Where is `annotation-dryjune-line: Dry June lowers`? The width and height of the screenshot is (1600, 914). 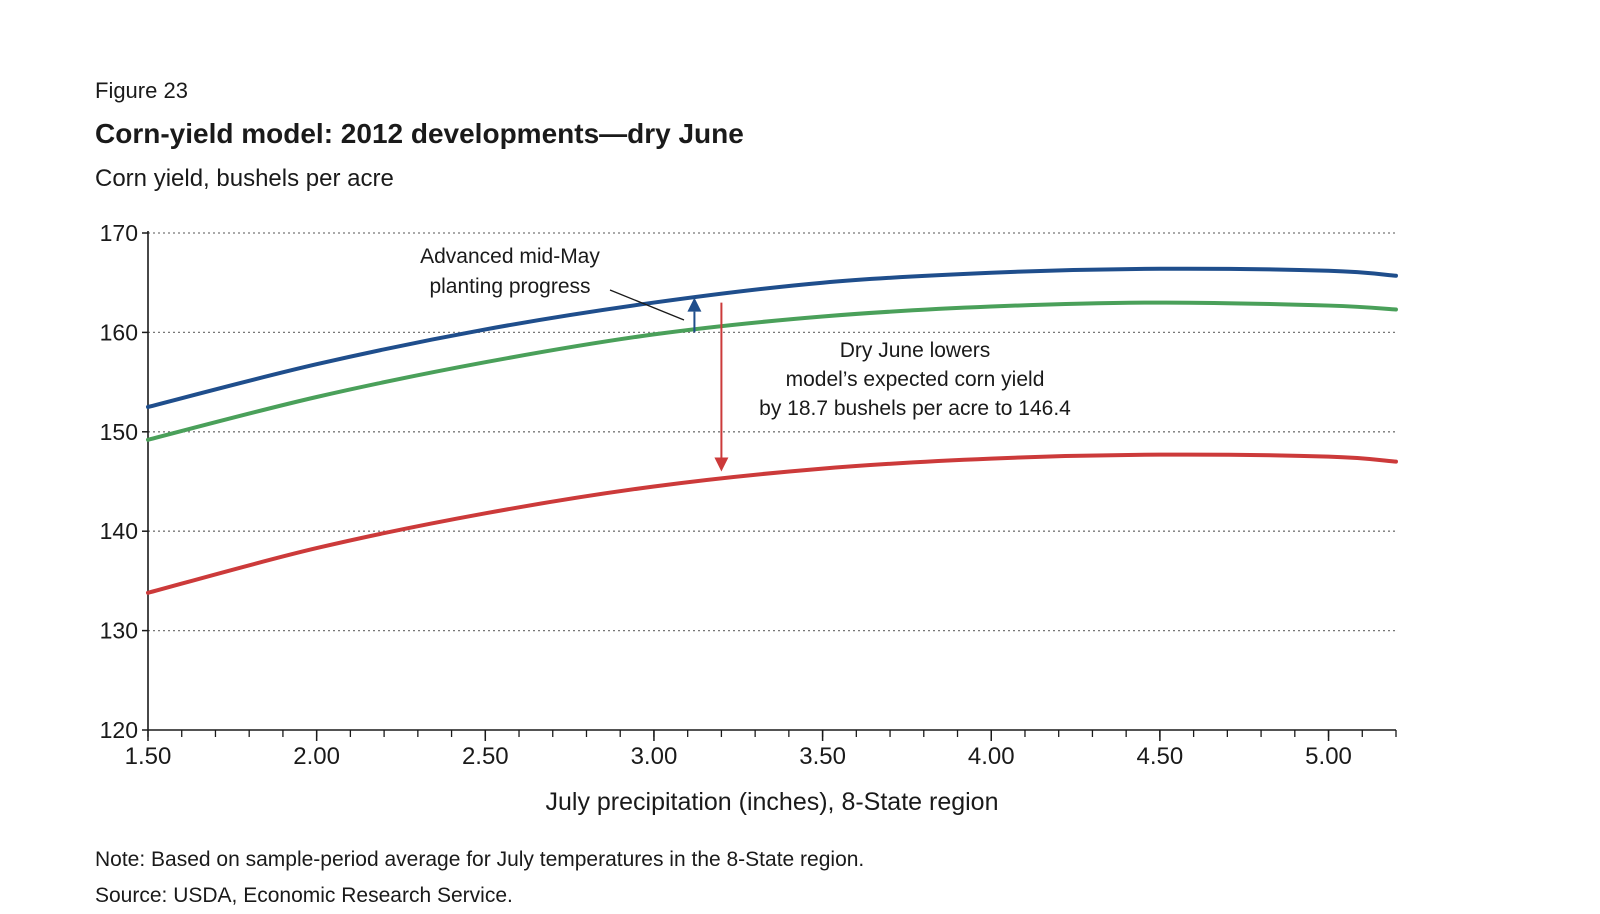
annotation-dryjune-line: Dry June lowers is located at coordinates (915, 350).